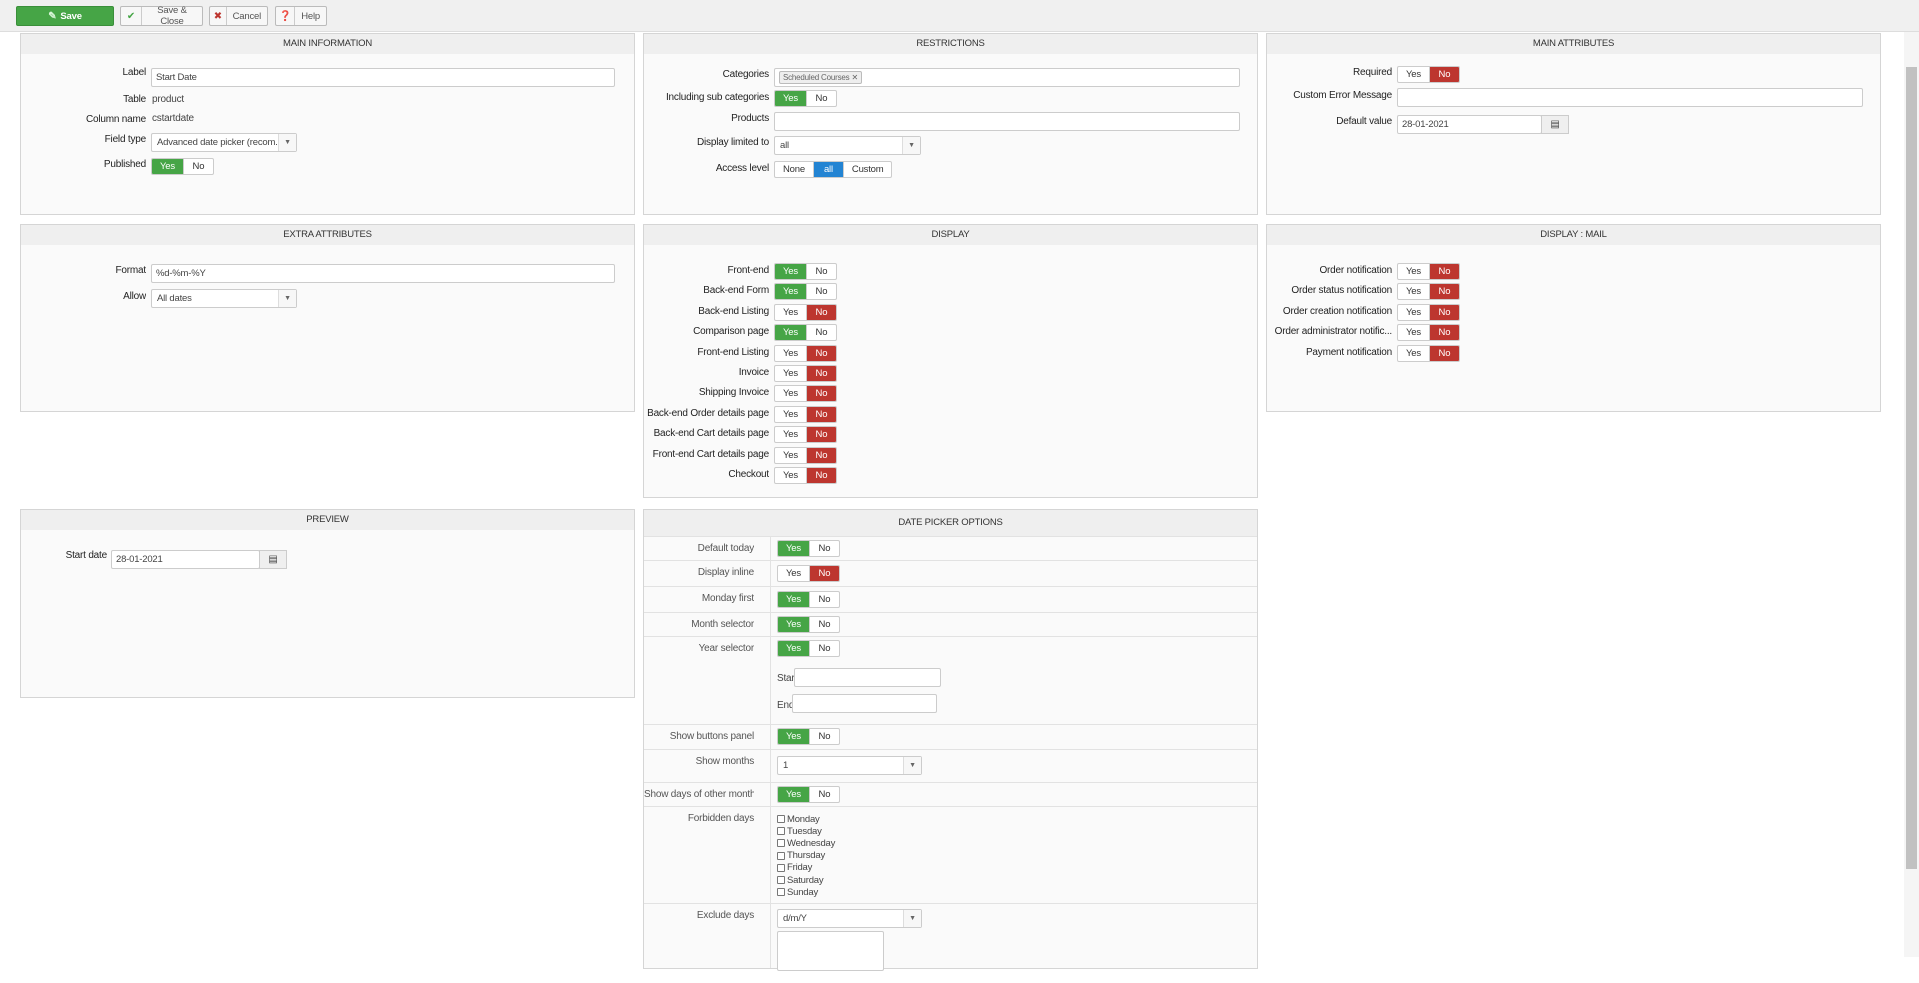 This screenshot has height=983, width=1919. Describe the element at coordinates (864, 703) in the screenshot. I see `year-end-input` at that location.